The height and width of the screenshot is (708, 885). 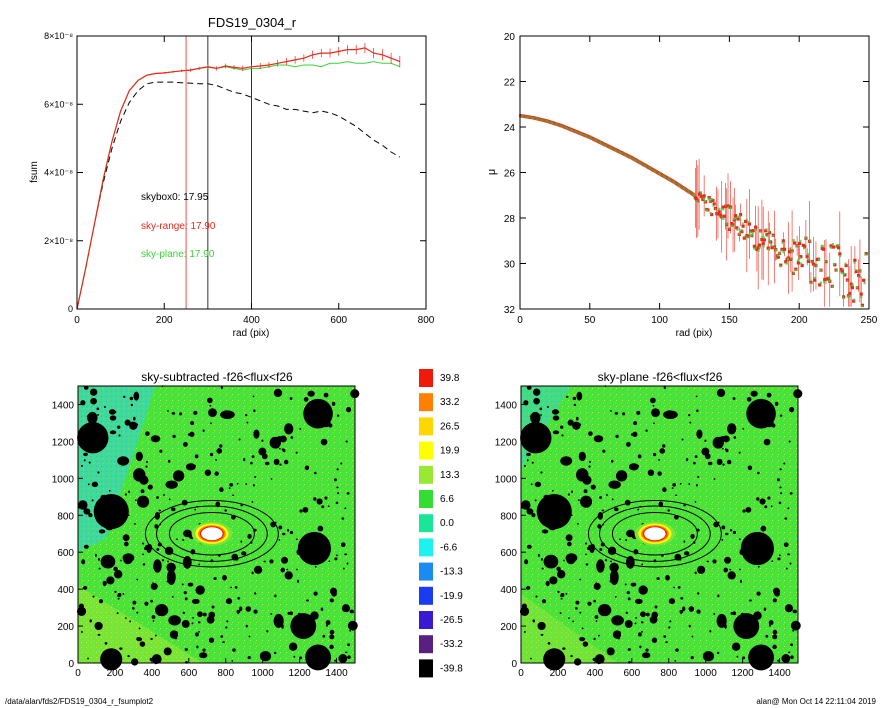 What do you see at coordinates (510, 174) in the screenshot?
I see `mu-ytick-label: 26` at bounding box center [510, 174].